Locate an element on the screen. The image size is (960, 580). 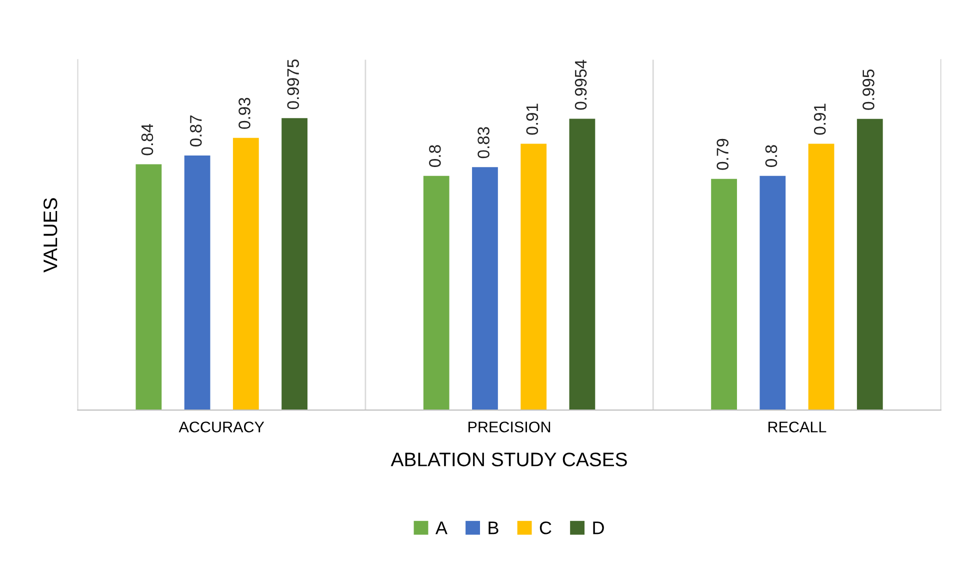
legend-label: A is located at coordinates (441, 528).